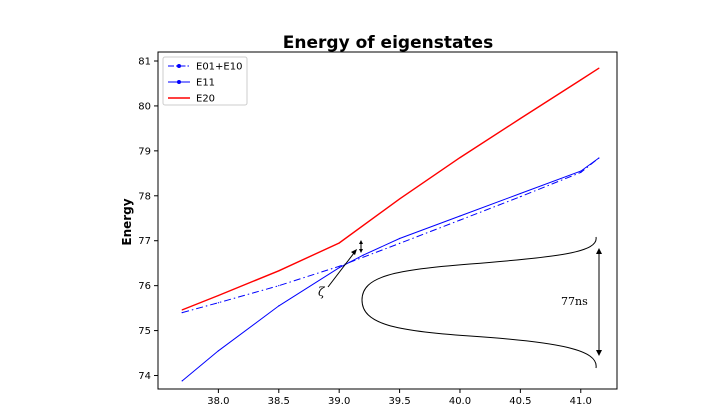 The height and width of the screenshot is (405, 720). Describe the element at coordinates (144, 61) in the screenshot. I see `y-tick-label: 81` at that location.